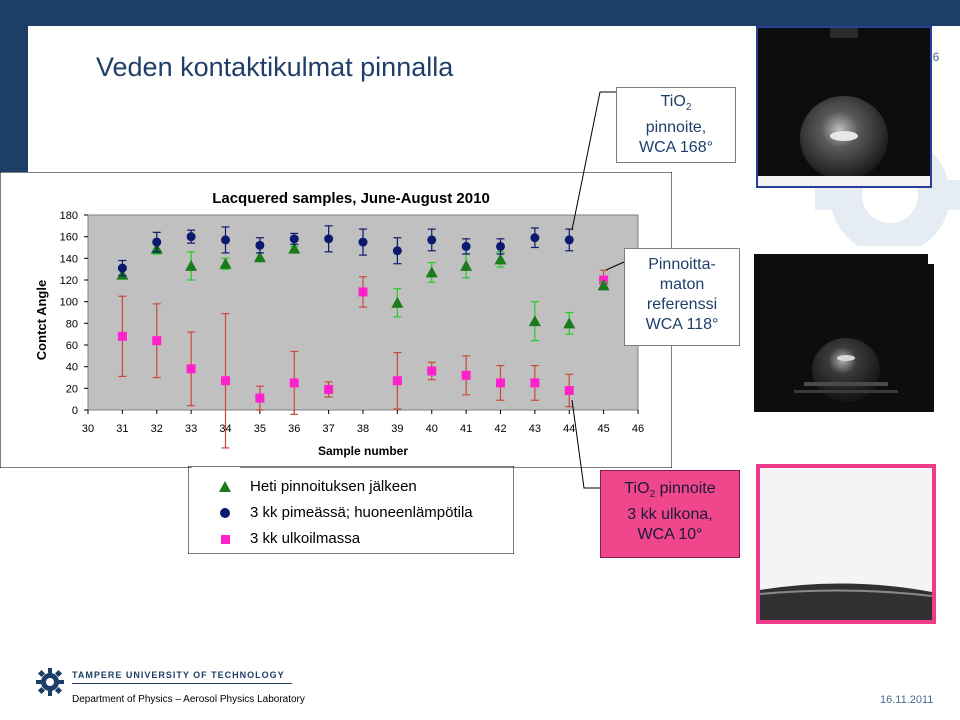 The height and width of the screenshot is (720, 960). I want to click on droplet-photo-outdoor, so click(846, 544).